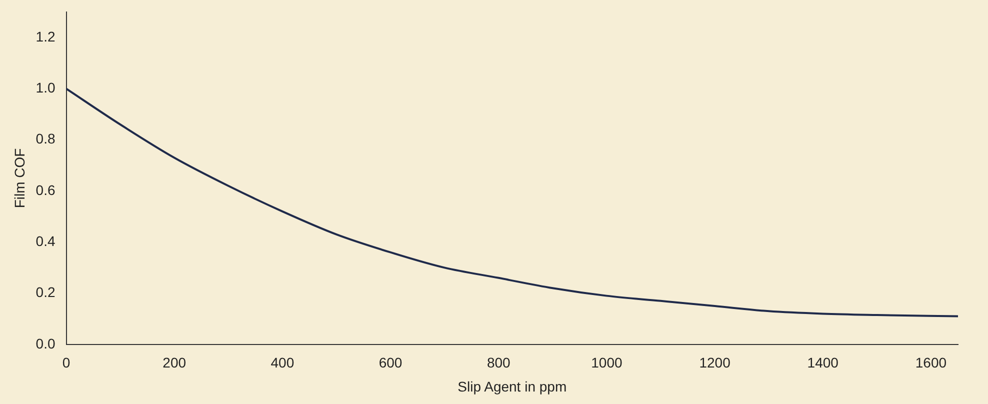 Image resolution: width=988 pixels, height=404 pixels. What do you see at coordinates (46, 36) in the screenshot?
I see `y-tick-label: 1.2` at bounding box center [46, 36].